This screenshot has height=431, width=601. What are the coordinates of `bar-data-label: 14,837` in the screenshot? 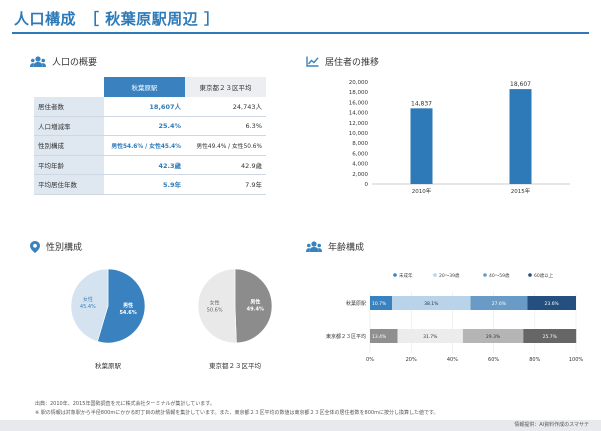 It's located at (421, 103).